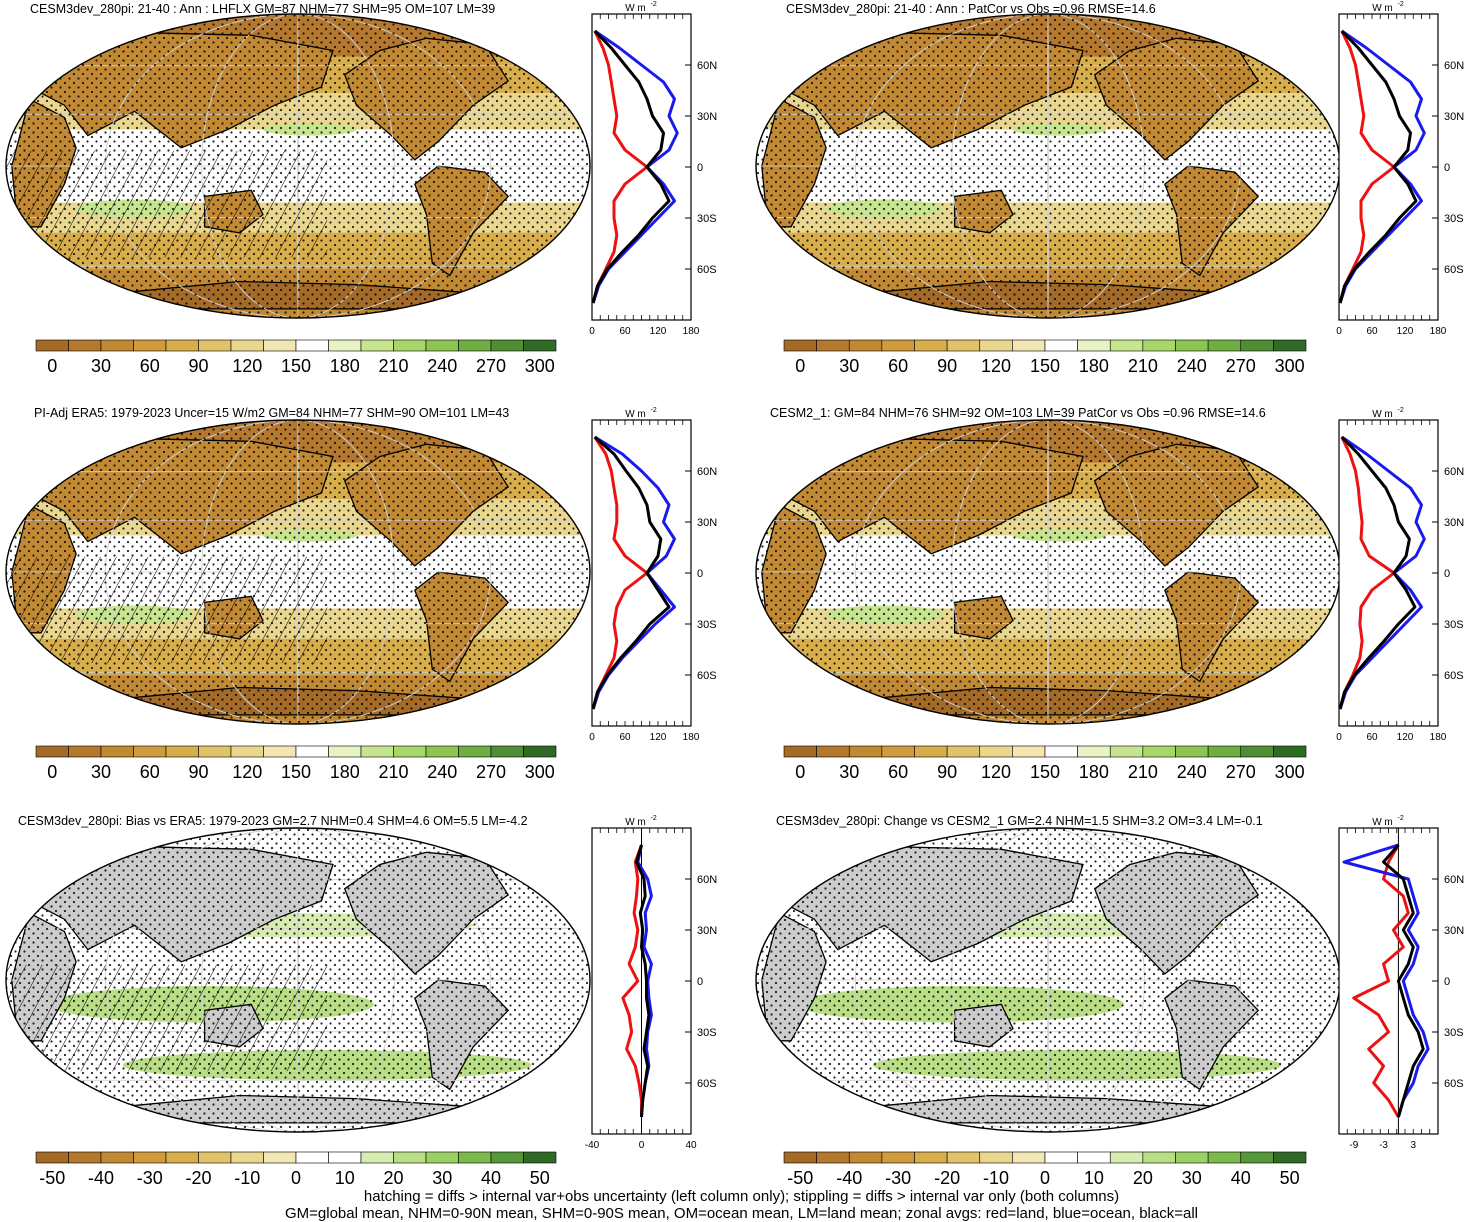  I want to click on zonal-profile-p5: 60N 30N 0 30S 60S -40 0 40 W m -2, so click(651, 983).